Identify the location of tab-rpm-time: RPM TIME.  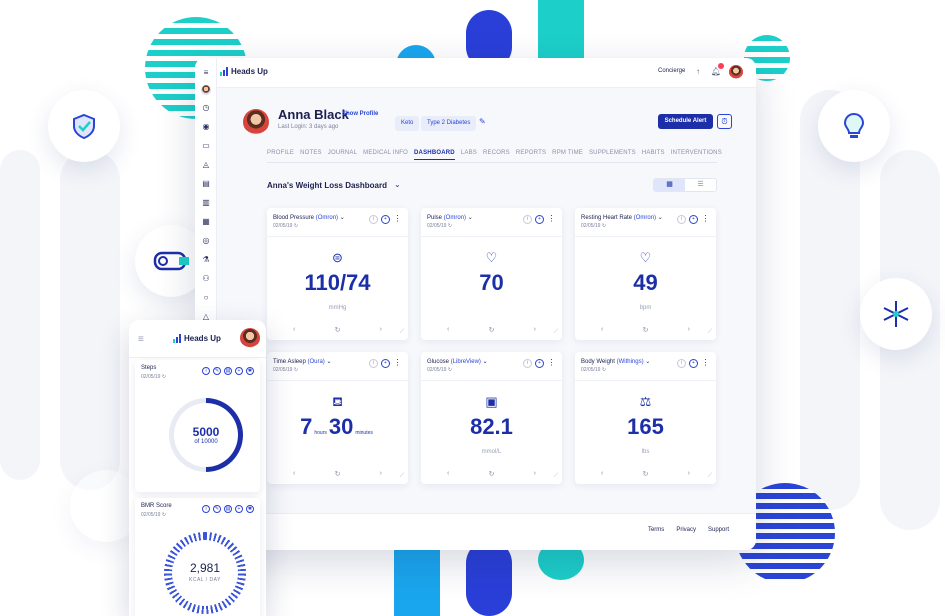
(567, 153).